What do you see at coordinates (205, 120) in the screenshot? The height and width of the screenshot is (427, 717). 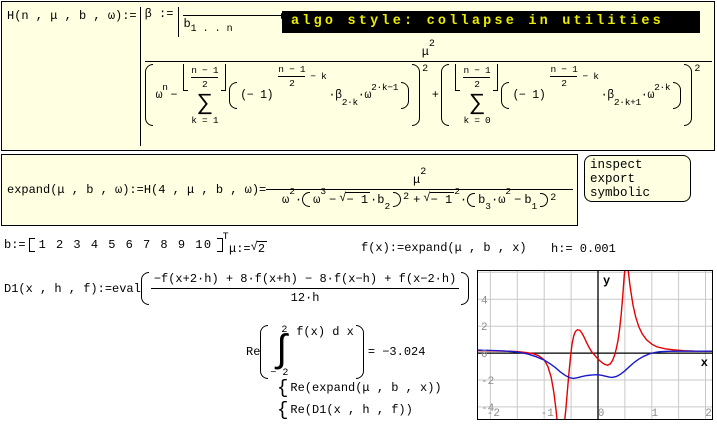 I see `sum-lower-bound: k = 1` at bounding box center [205, 120].